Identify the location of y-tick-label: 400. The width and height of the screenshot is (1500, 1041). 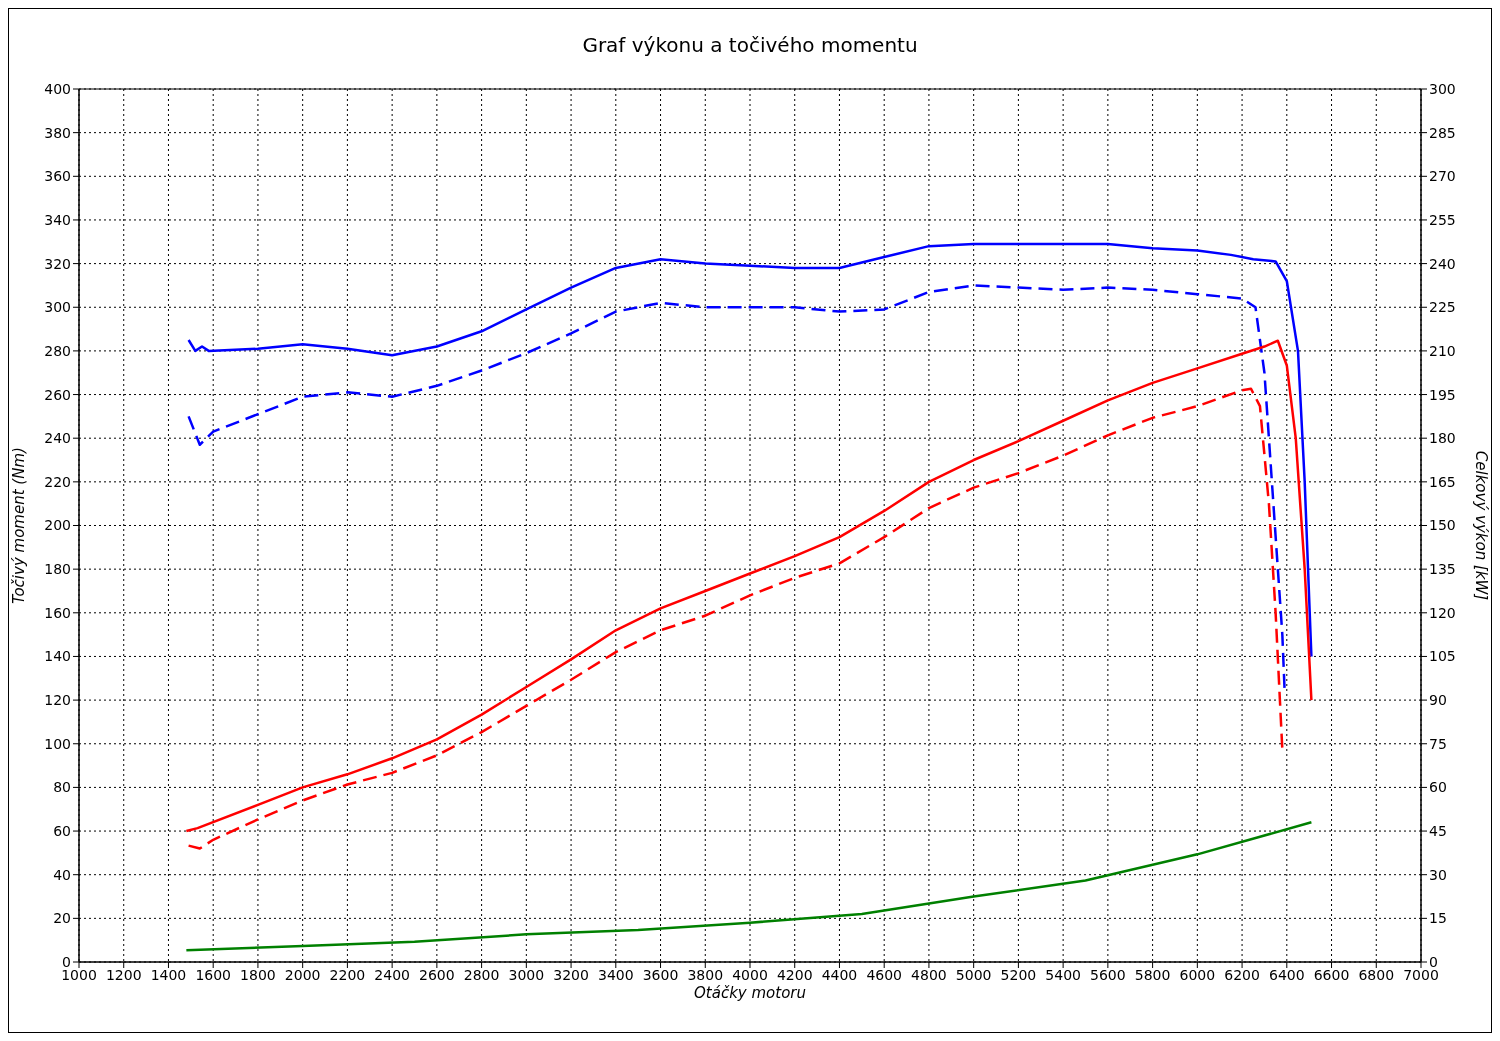
(57, 88).